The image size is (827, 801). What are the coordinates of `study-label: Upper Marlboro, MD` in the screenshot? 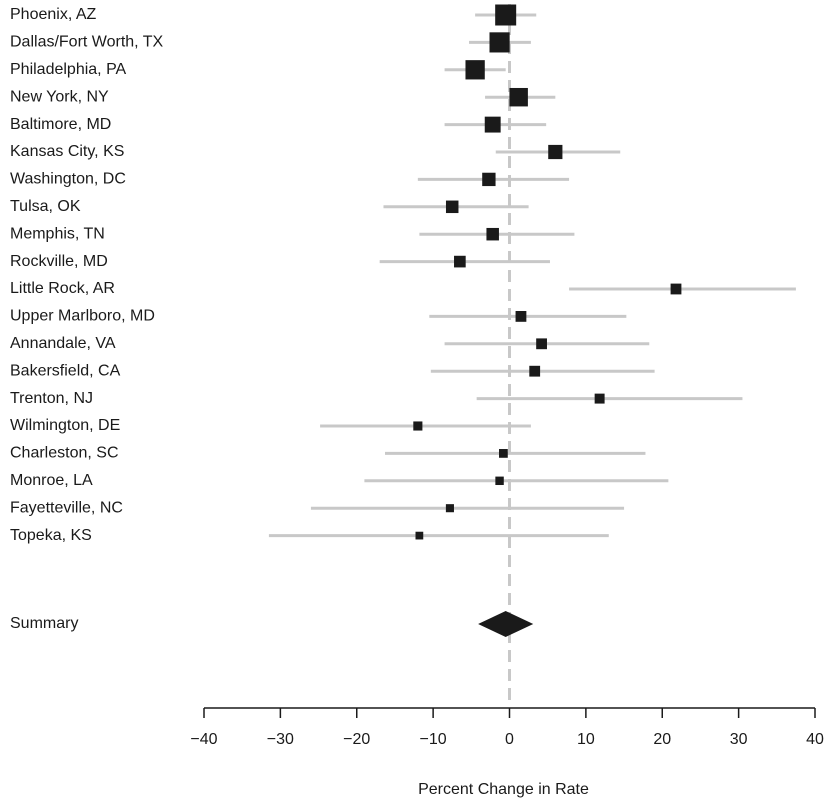 It's located at (82, 316).